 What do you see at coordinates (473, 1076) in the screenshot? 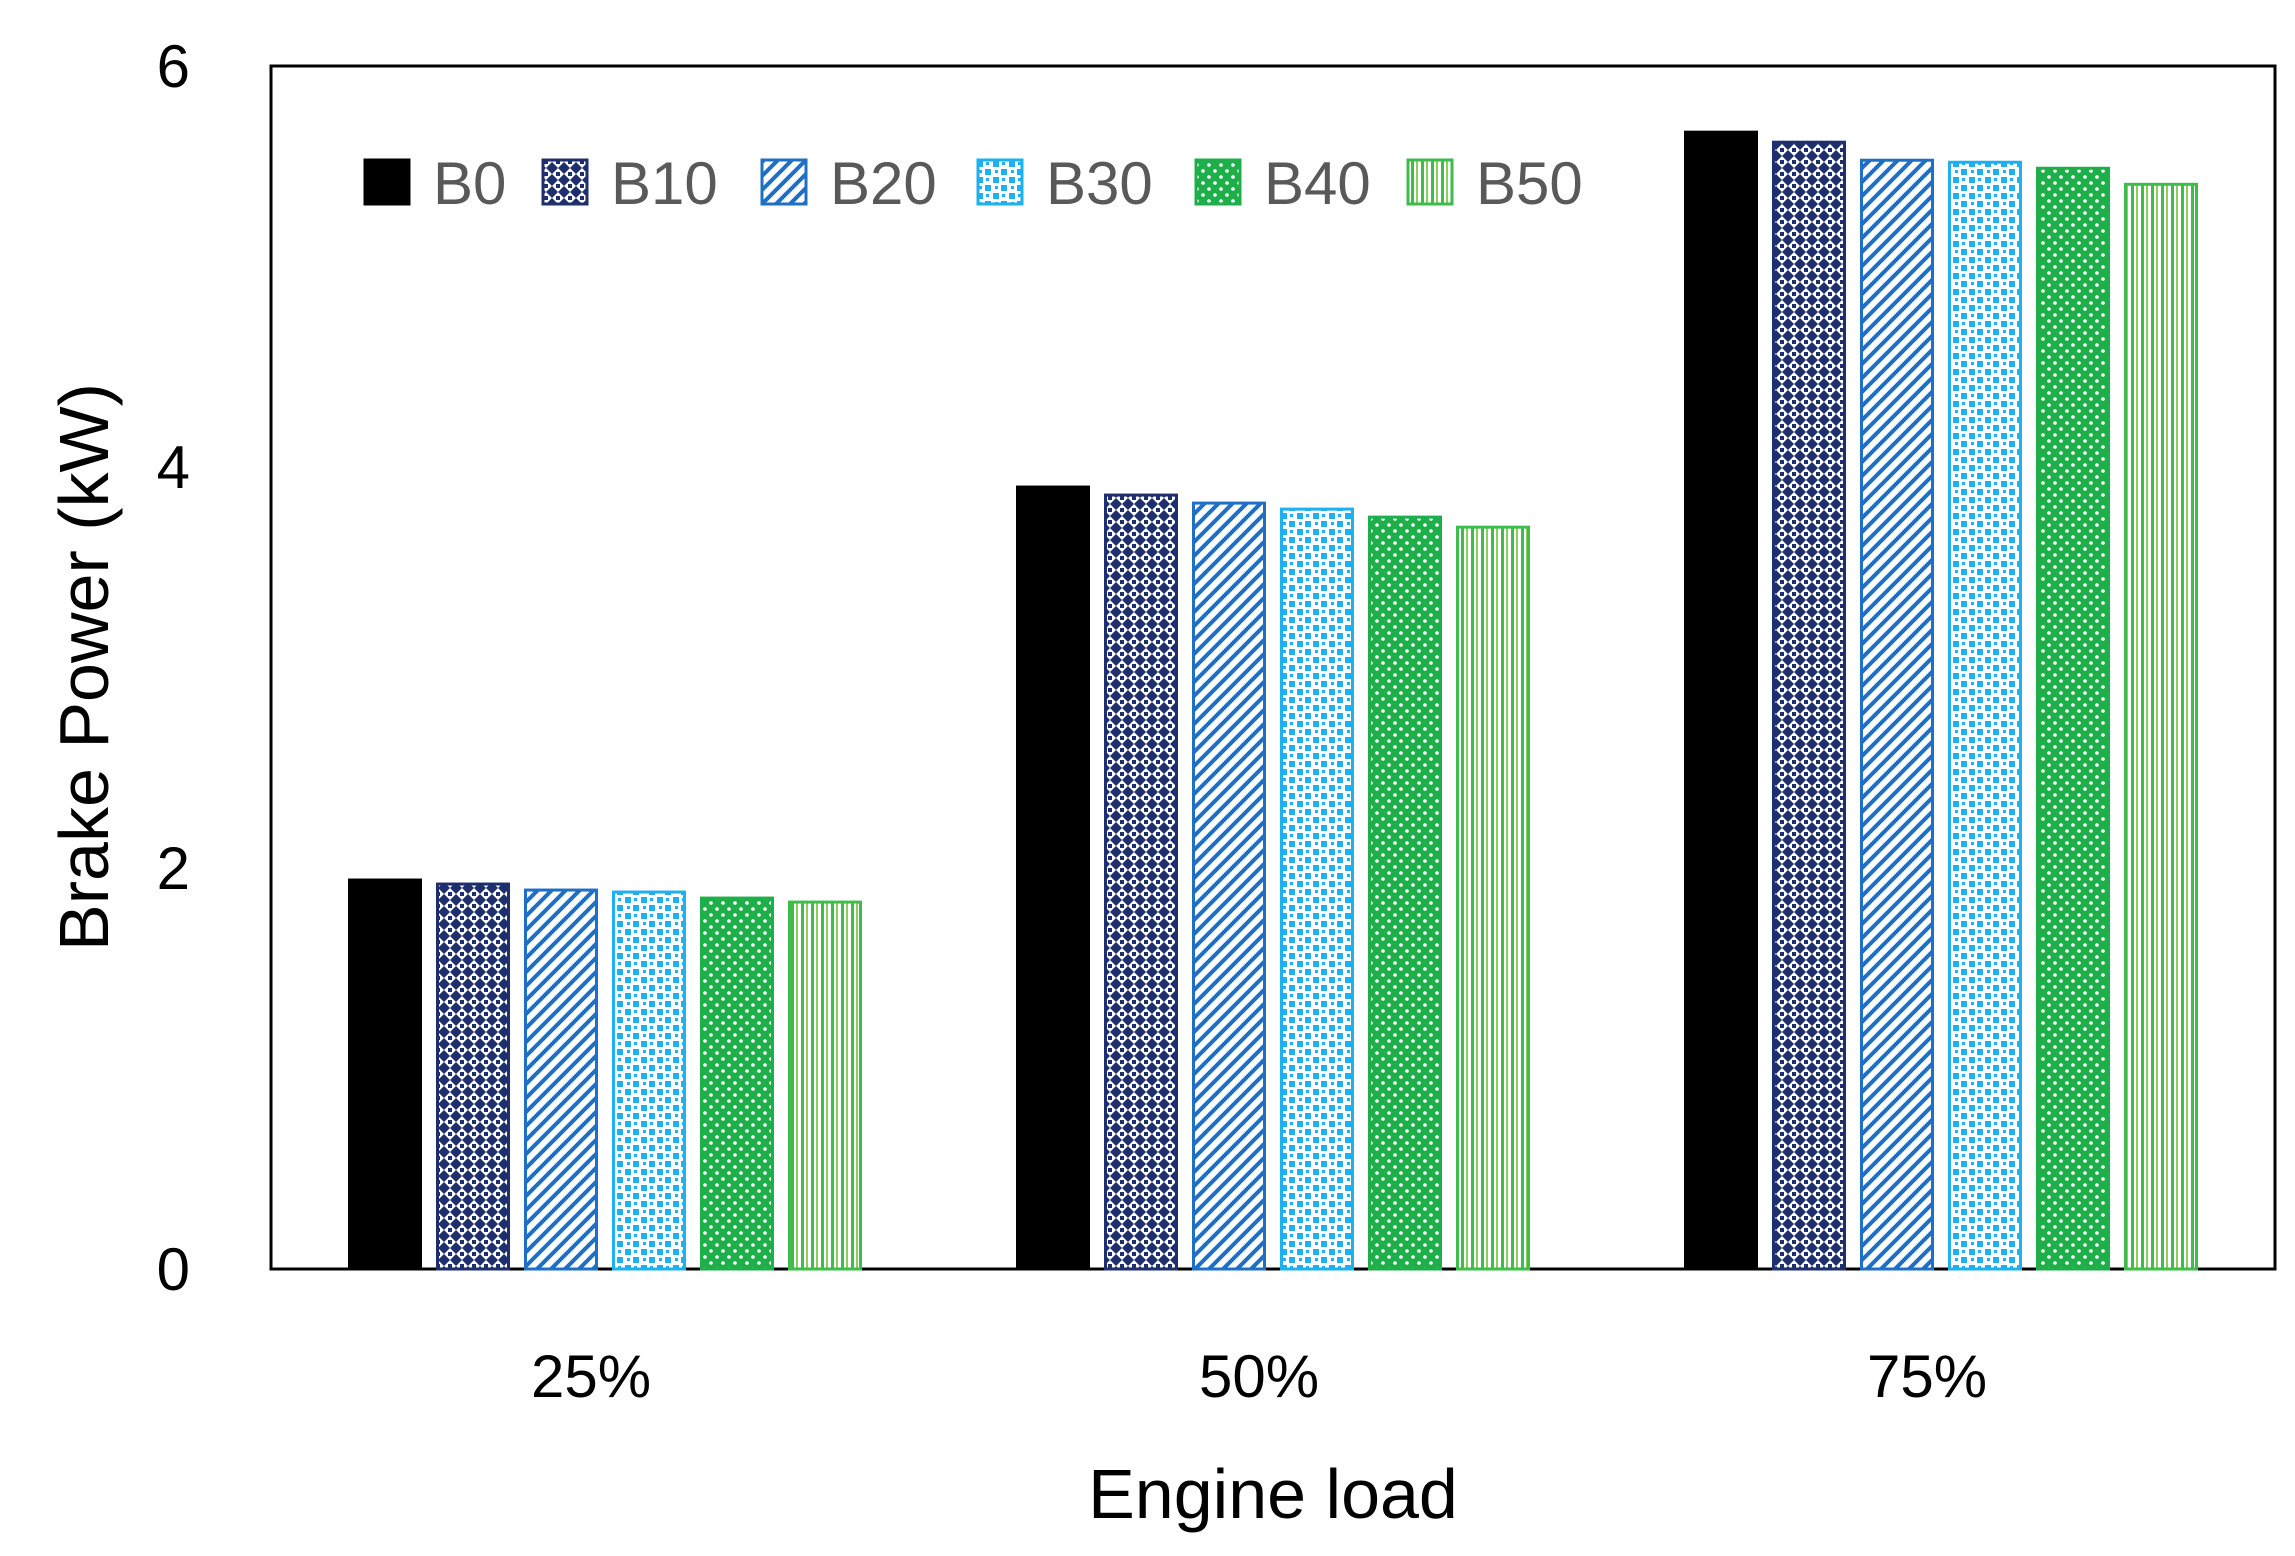
I see `bar-b10-25pct` at bounding box center [473, 1076].